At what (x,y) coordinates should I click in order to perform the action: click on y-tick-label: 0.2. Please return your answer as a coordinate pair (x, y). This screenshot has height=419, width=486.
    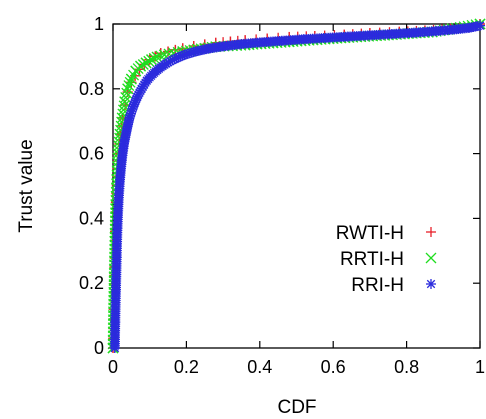
    Looking at the image, I should click on (91, 283).